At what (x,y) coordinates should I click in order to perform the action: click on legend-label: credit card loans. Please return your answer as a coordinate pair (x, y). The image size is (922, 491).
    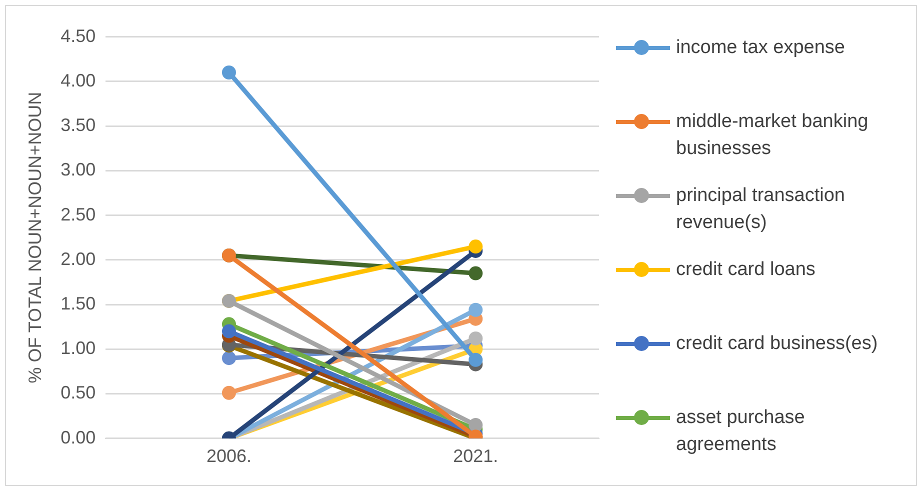
    Looking at the image, I should click on (746, 270).